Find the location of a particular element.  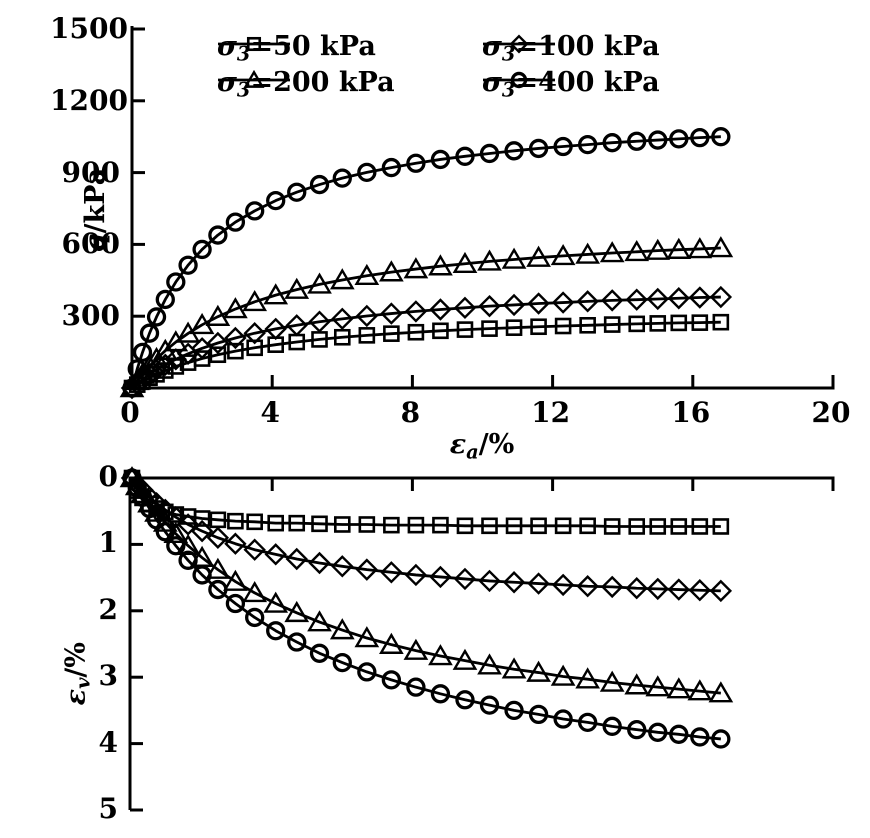

legend-label: σ3=200 kPa is located at coordinates (306, 84).